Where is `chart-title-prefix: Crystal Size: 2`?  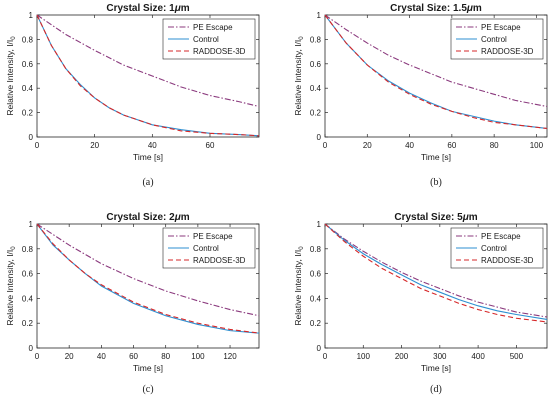 chart-title-prefix: Crystal Size: 2 is located at coordinates (140, 217).